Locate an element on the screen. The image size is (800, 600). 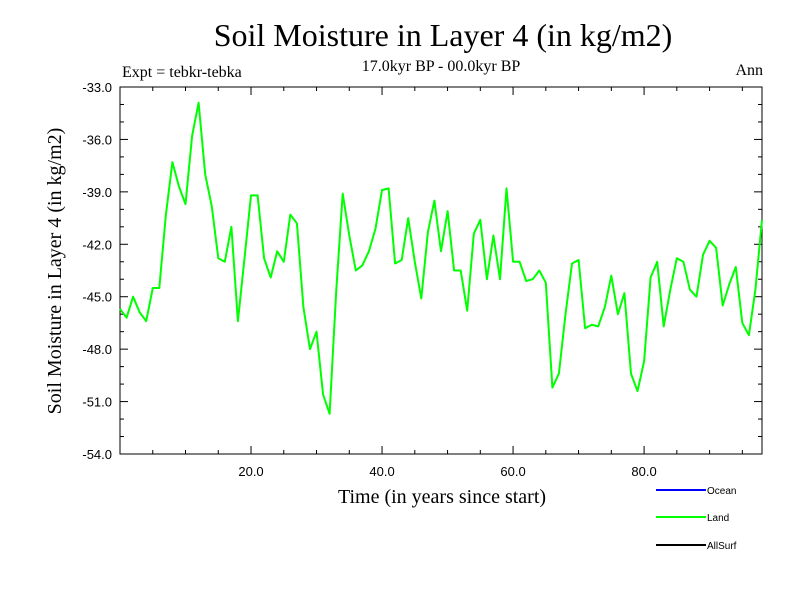
y-tick-label: -54.0 is located at coordinates (97, 454).